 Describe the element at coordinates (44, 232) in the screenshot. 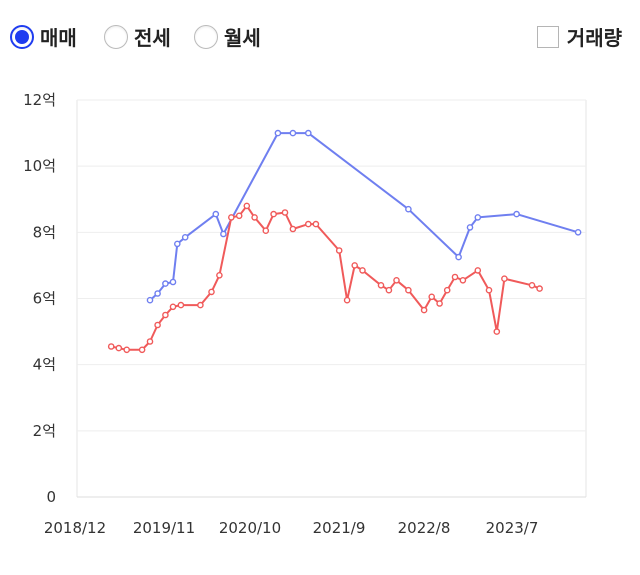

I see `y-tick-label: 8억` at that location.